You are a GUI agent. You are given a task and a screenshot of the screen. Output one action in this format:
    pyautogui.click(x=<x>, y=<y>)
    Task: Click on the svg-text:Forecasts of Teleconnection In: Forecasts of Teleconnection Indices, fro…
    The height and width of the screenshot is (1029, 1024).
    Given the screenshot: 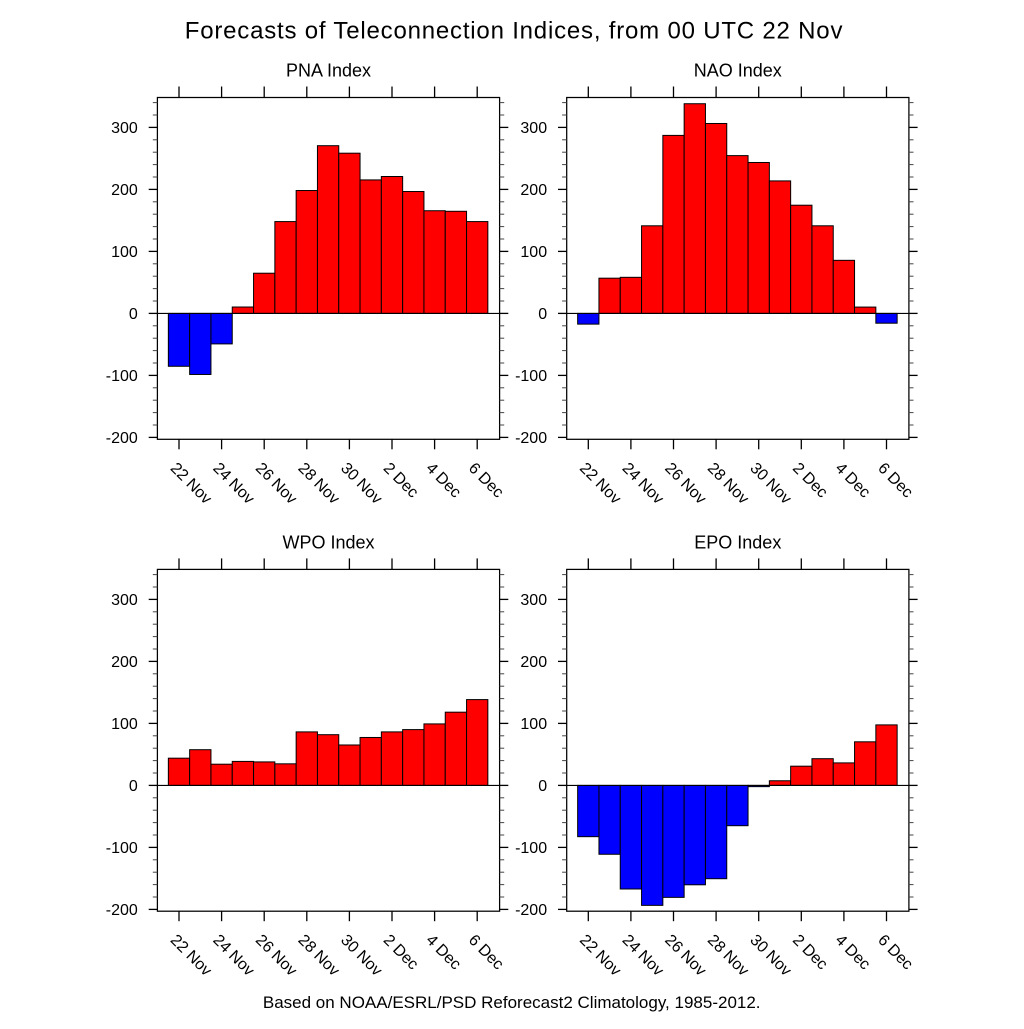 What is the action you would take?
    pyautogui.click(x=514, y=31)
    